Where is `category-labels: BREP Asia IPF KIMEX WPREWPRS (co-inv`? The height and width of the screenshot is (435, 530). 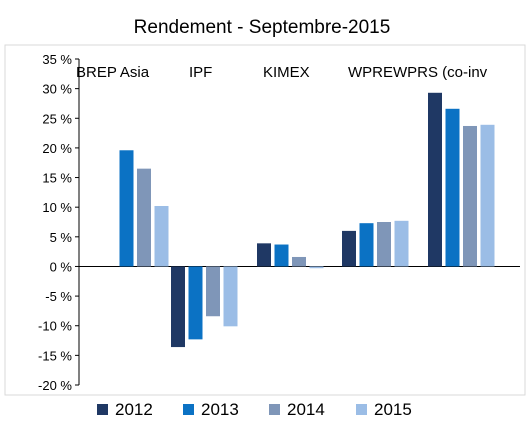
category-labels: BREP Asia IPF KIMEX WPREWPRS (co-inv is located at coordinates (282, 72).